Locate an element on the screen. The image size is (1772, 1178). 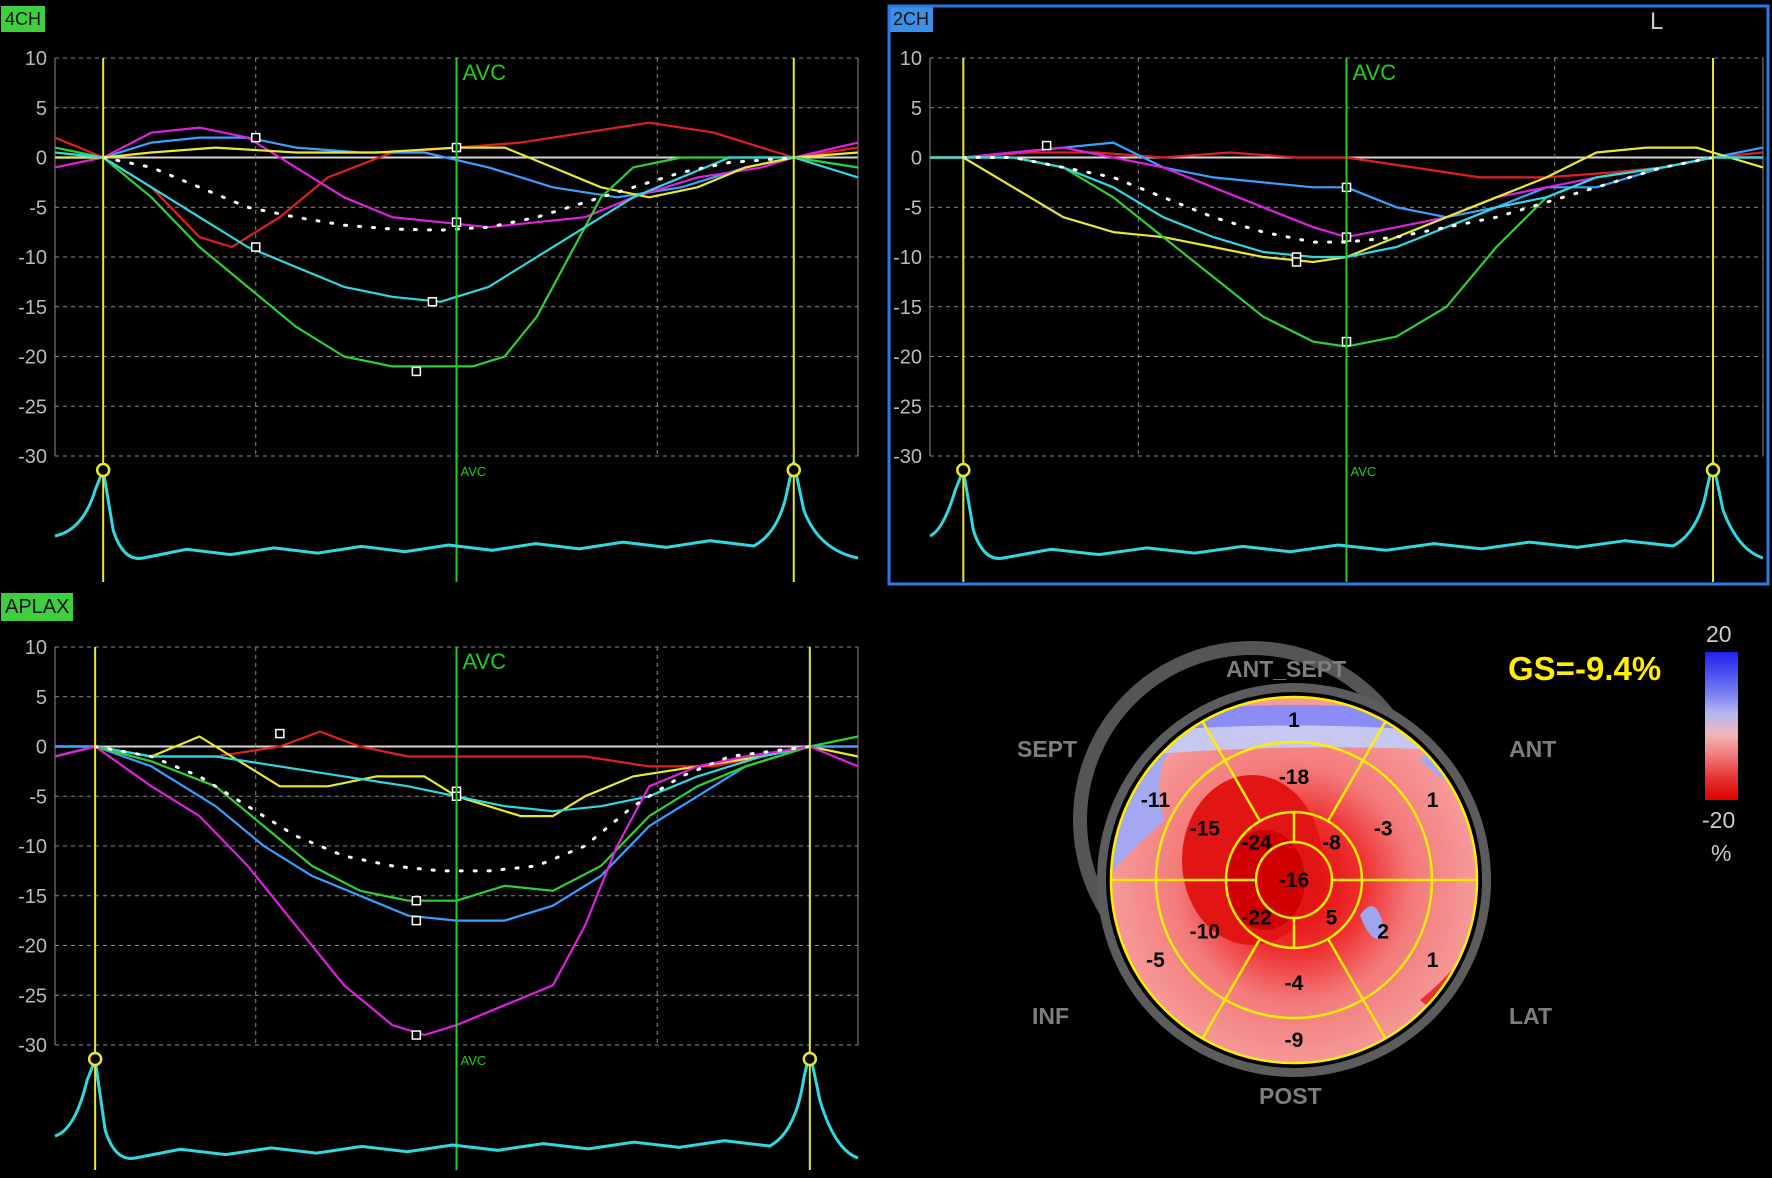
label-post: POST is located at coordinates (1290, 1096).